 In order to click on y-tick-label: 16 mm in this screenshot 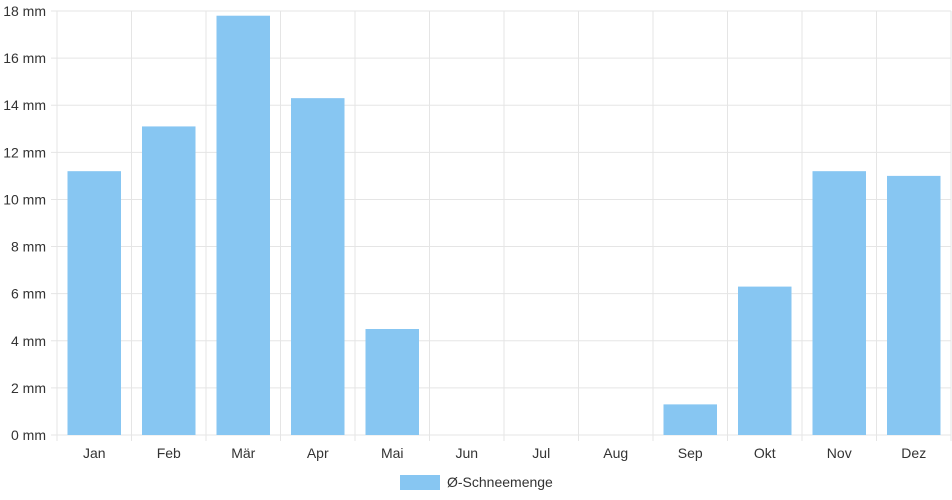, I will do `click(24, 58)`.